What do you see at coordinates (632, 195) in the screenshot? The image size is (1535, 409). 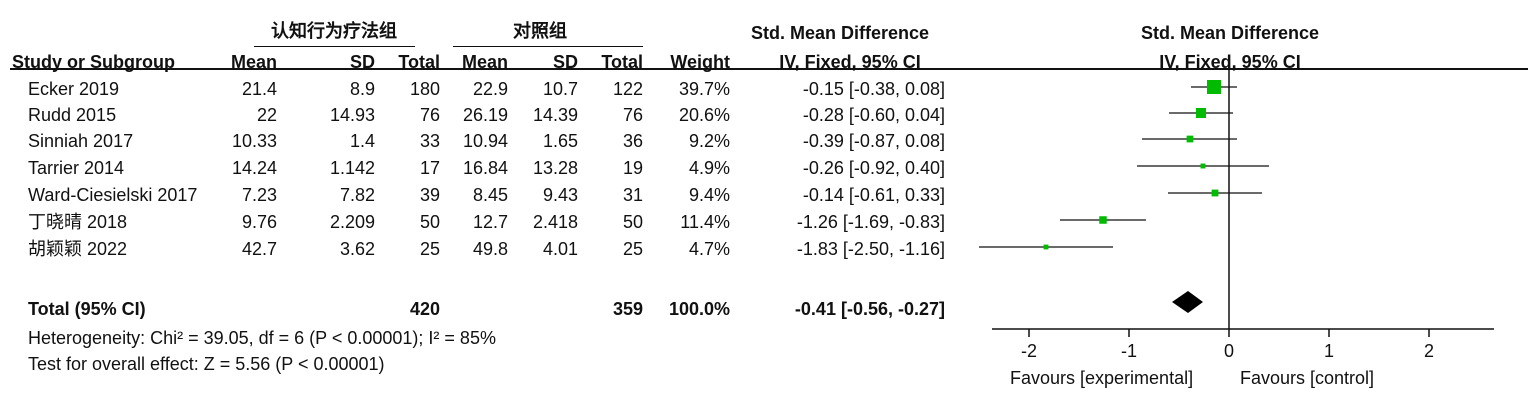 I see `total2-cell: 31` at bounding box center [632, 195].